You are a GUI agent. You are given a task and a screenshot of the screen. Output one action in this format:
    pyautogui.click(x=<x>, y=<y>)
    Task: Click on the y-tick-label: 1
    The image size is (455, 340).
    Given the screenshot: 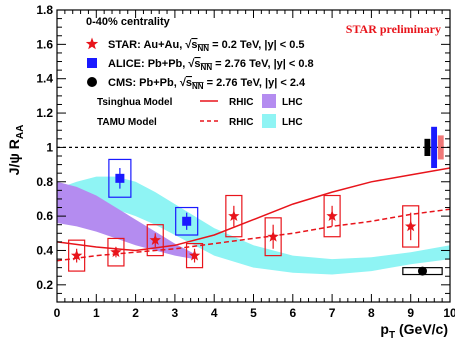 What is the action you would take?
    pyautogui.click(x=49, y=147)
    